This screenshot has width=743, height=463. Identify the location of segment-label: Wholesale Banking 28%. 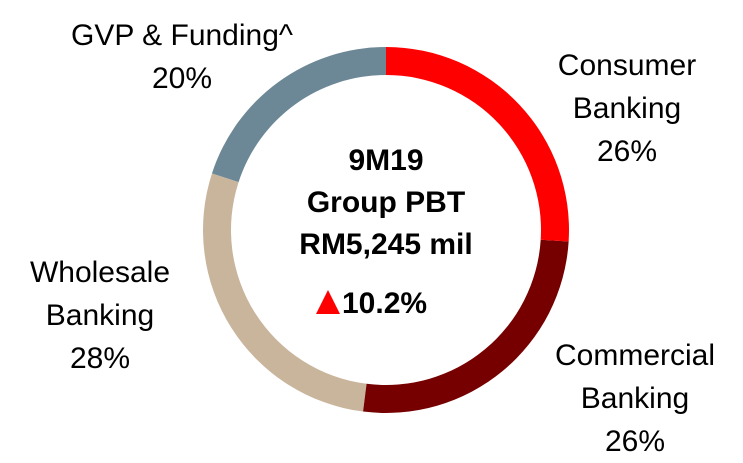
(100, 315).